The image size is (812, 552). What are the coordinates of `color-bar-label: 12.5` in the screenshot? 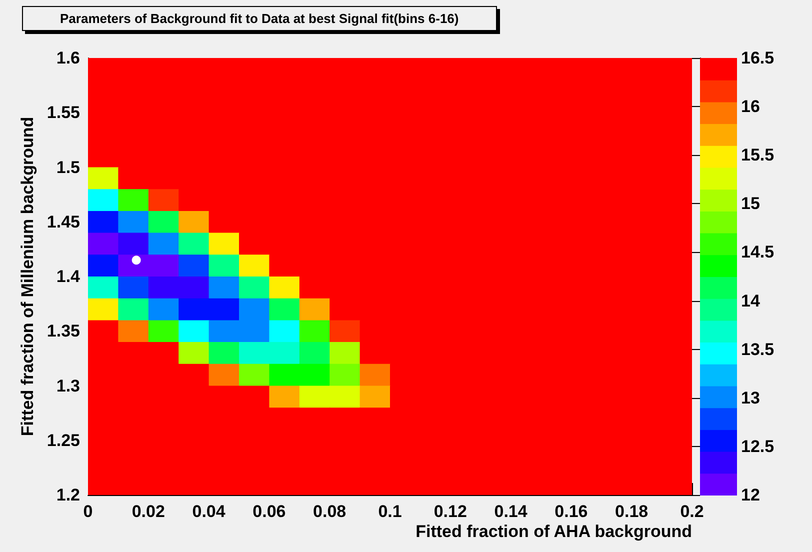 It's located at (757, 446).